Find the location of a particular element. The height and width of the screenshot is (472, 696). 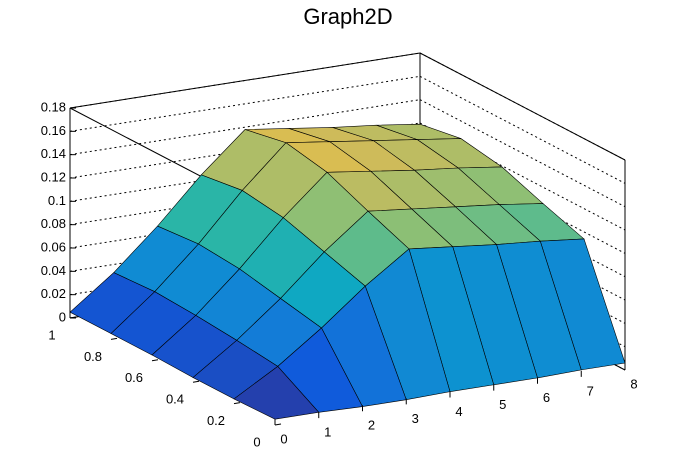

z-tick-label: 0.16 is located at coordinates (53, 130).